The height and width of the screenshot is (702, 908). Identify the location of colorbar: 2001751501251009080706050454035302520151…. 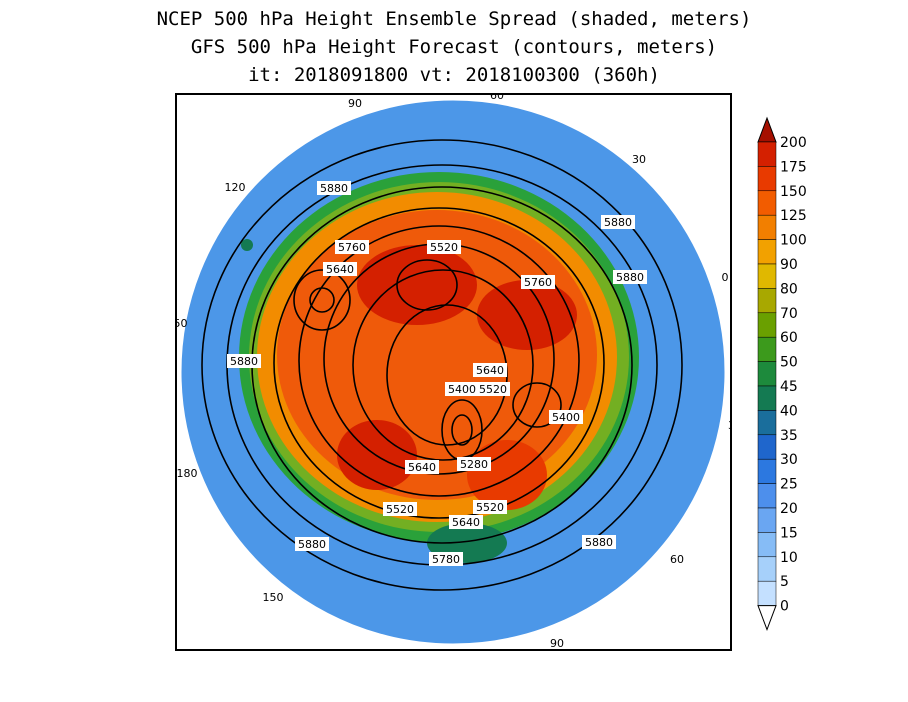
(782, 374).